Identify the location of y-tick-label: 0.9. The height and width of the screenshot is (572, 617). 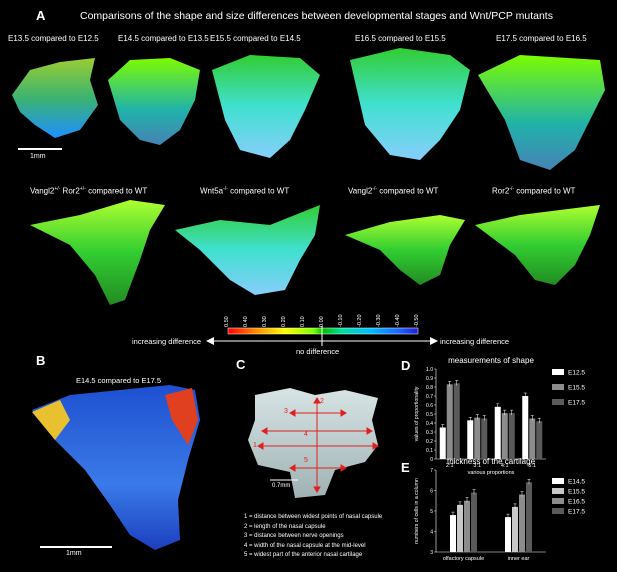
(429, 379).